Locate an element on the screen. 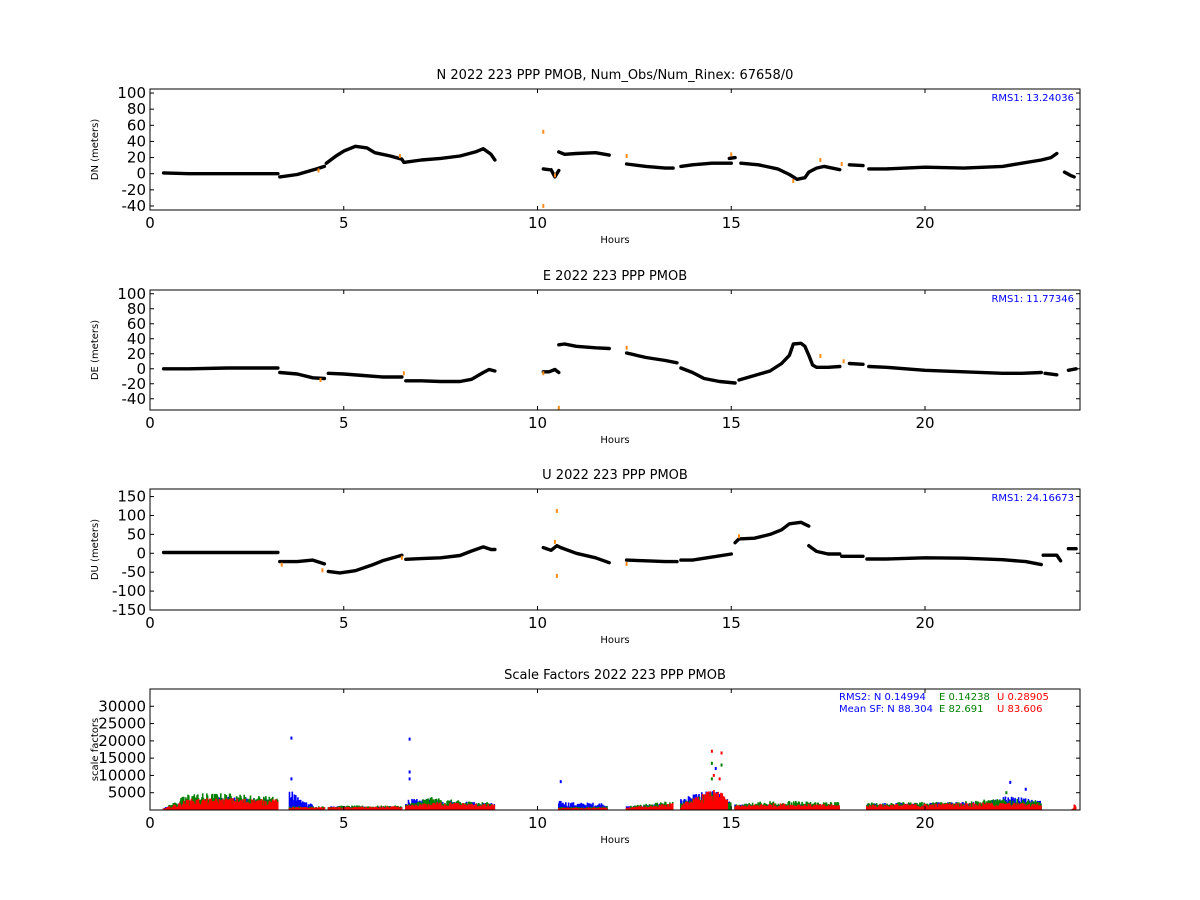 This screenshot has width=1200, height=900. y-tick-label: -150 is located at coordinates (129, 610).